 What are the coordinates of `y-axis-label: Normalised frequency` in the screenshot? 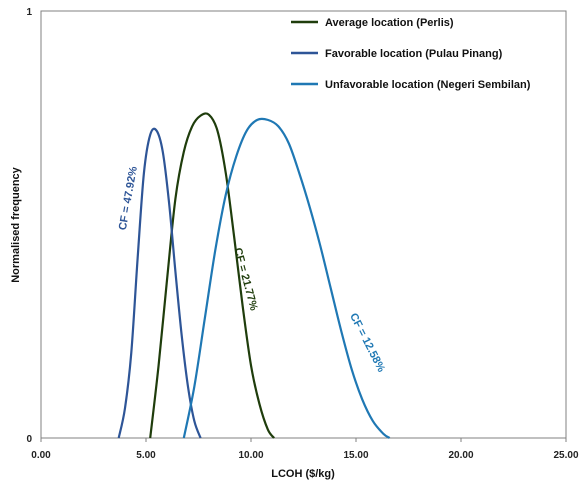 It's located at (16, 224).